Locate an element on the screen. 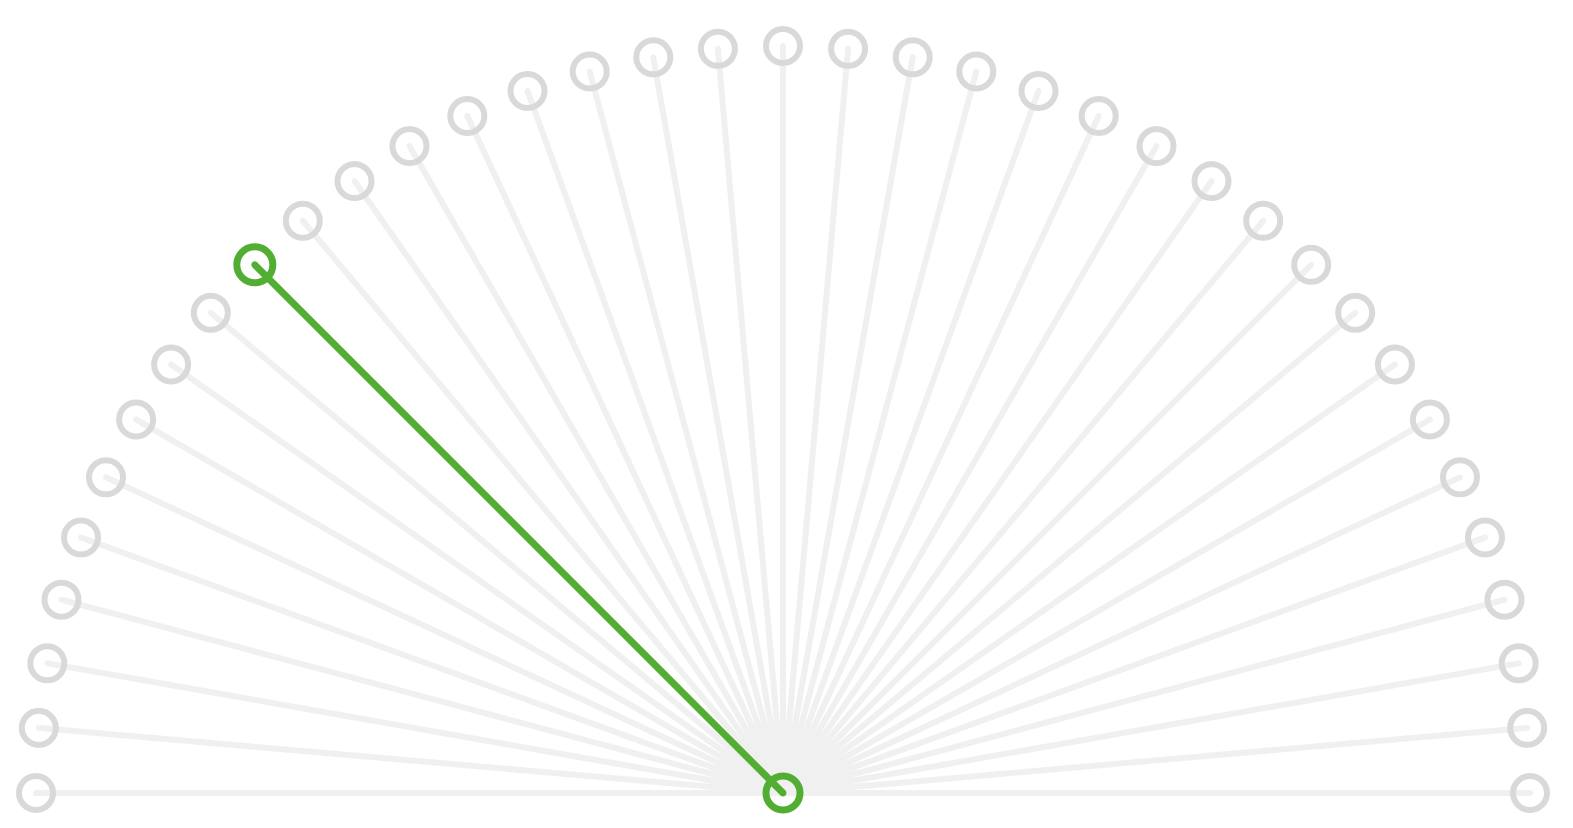 This screenshot has height=828, width=1573. selected-end-node is located at coordinates (255, 265).